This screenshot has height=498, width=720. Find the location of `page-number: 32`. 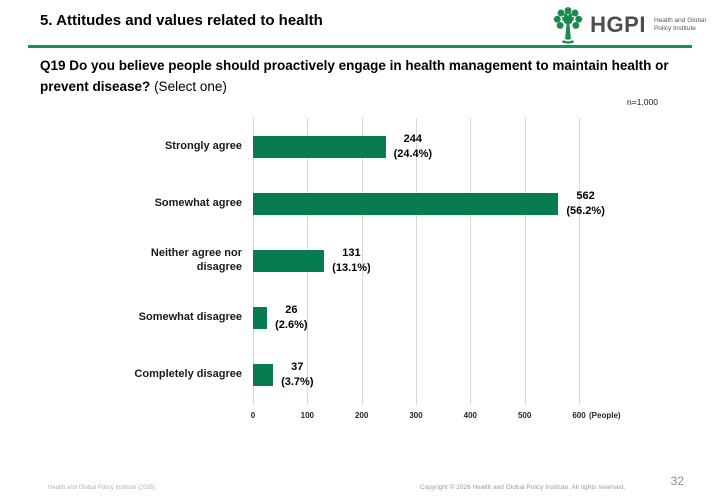

page-number: 32 is located at coordinates (677, 481).